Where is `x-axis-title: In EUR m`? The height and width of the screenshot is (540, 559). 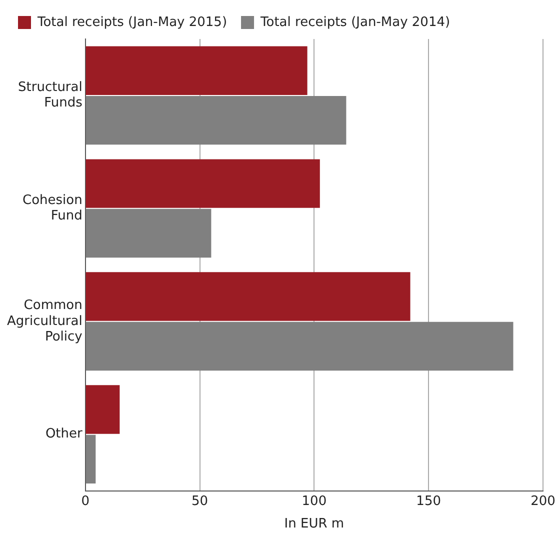
x-axis-title: In EUR m is located at coordinates (314, 524).